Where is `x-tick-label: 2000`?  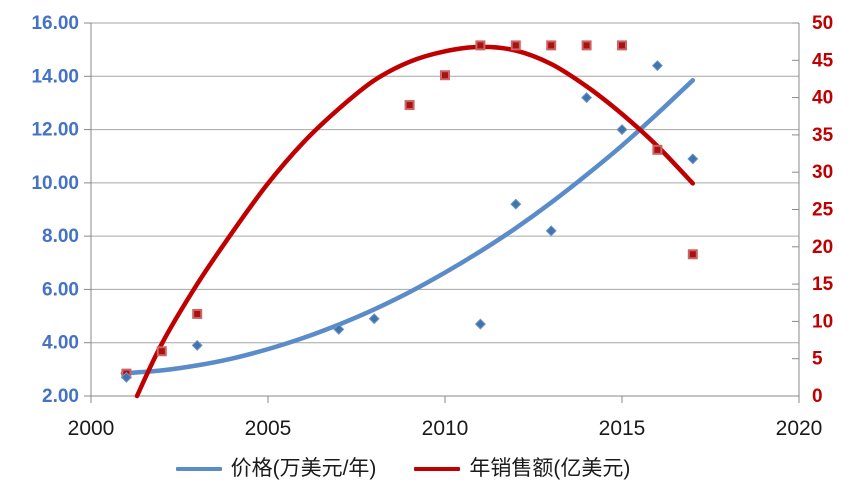 x-tick-label: 2000 is located at coordinates (91, 428).